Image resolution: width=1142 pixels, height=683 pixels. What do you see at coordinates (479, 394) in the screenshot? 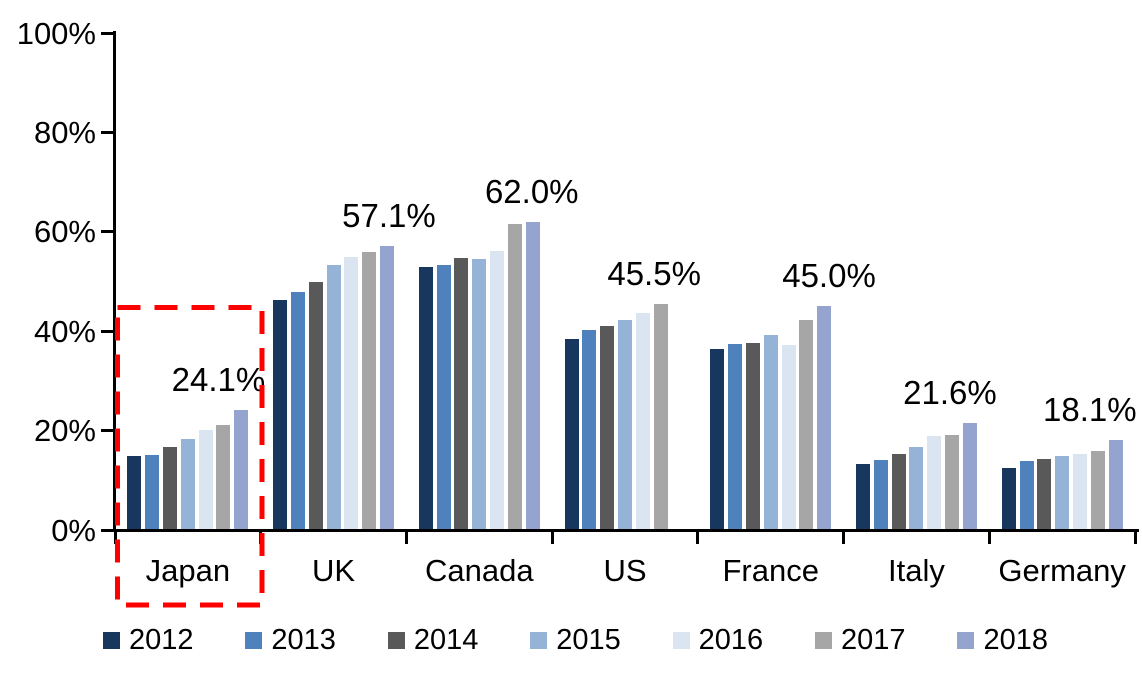
I see `bar-canada-2015` at bounding box center [479, 394].